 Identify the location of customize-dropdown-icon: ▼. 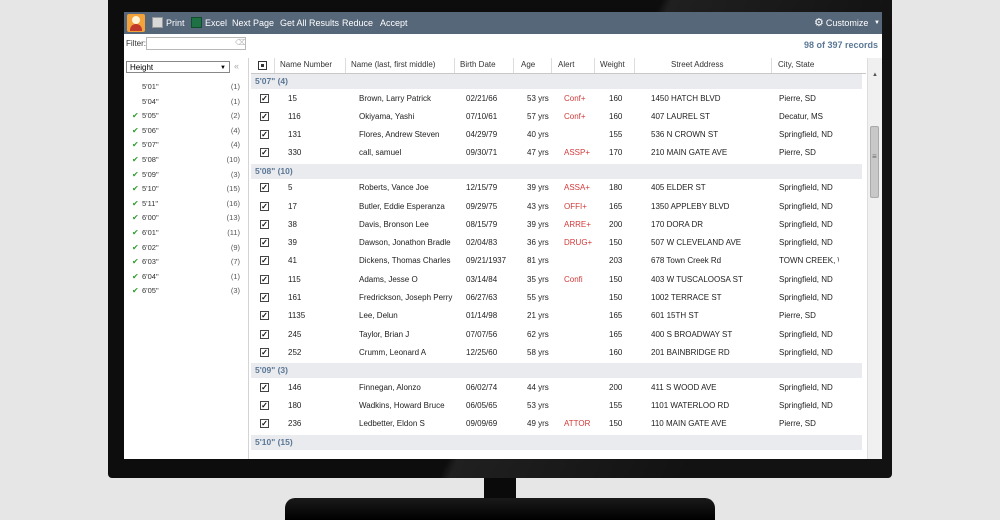
(877, 23).